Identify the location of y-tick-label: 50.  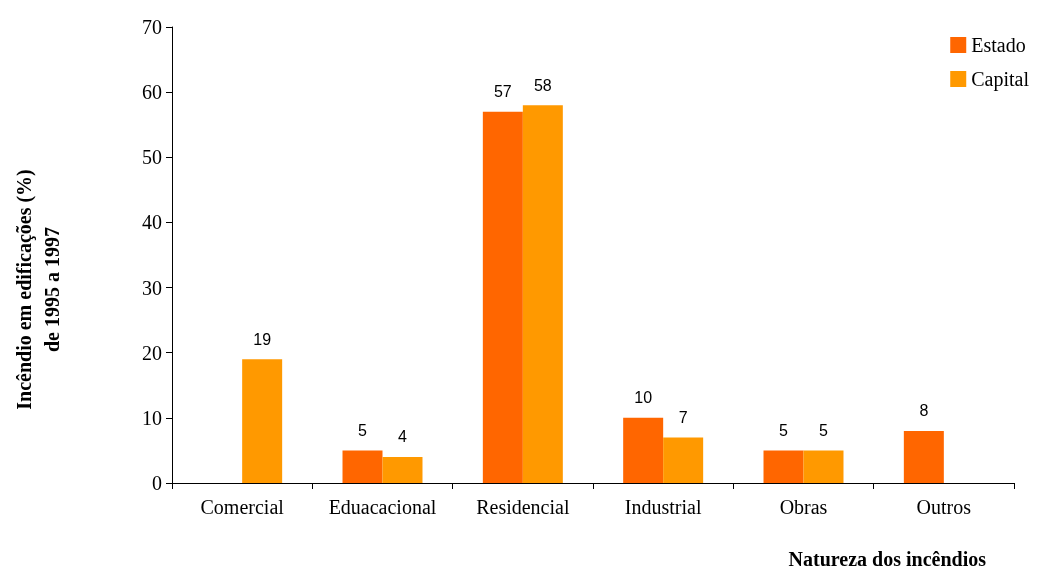
(152, 157).